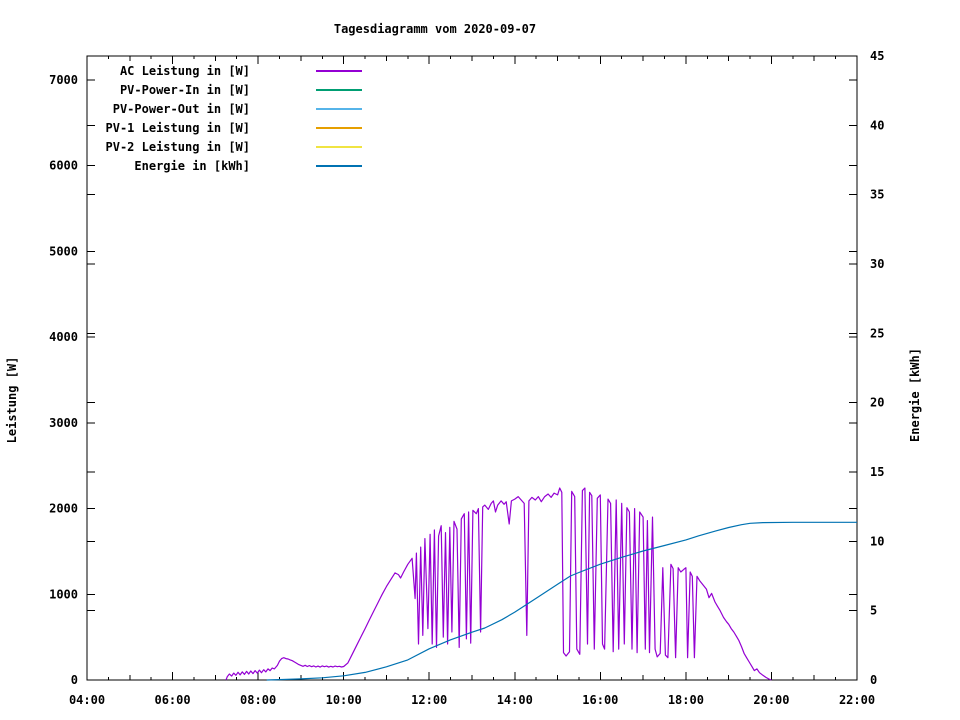 Image resolution: width=960 pixels, height=720 pixels. I want to click on legend-row: PV-Power-Out in [W], so click(237, 109).